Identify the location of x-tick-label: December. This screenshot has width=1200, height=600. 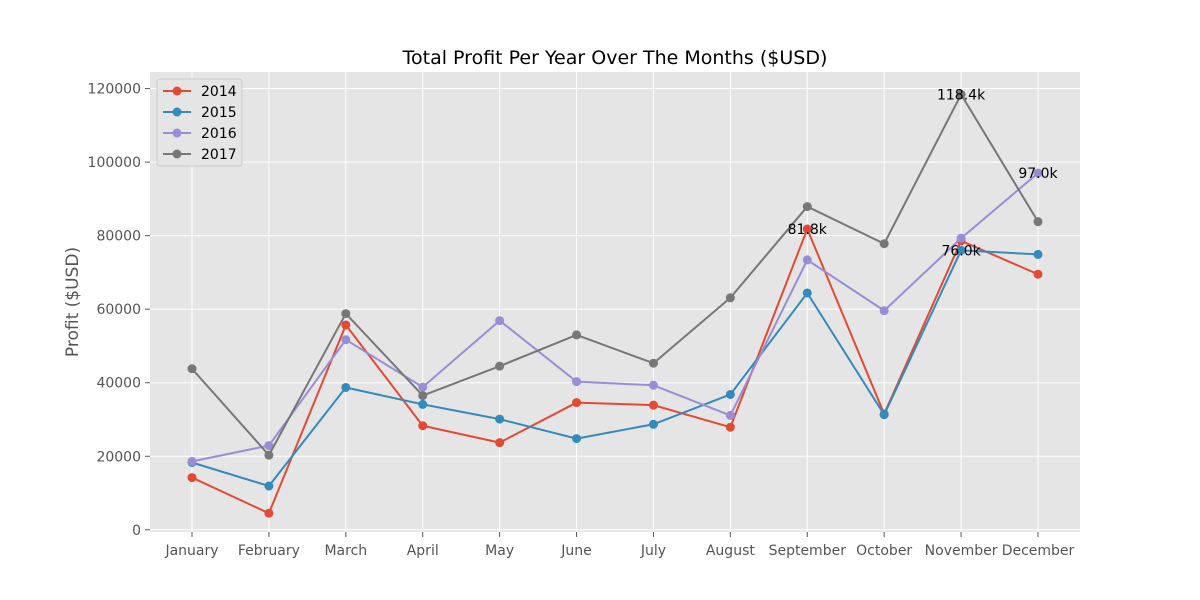
(1038, 551).